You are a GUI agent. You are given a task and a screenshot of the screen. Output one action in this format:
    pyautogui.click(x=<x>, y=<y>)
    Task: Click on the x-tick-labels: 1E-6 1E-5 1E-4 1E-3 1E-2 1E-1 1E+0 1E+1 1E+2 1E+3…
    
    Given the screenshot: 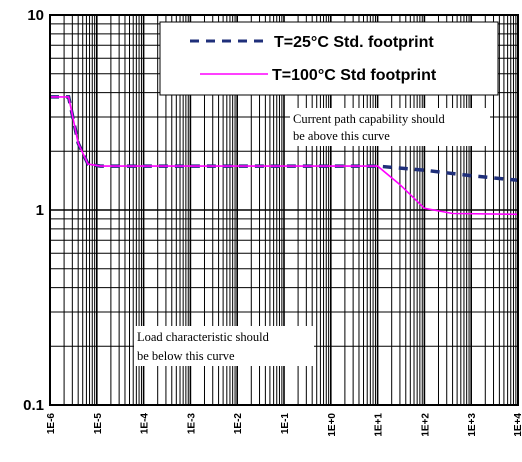 What is the action you would take?
    pyautogui.click(x=284, y=425)
    